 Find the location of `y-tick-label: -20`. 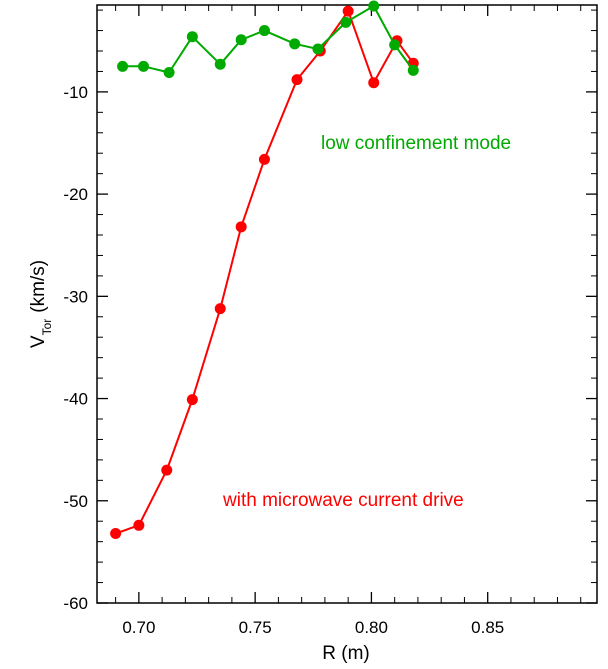

y-tick-label: -20 is located at coordinates (75, 194).